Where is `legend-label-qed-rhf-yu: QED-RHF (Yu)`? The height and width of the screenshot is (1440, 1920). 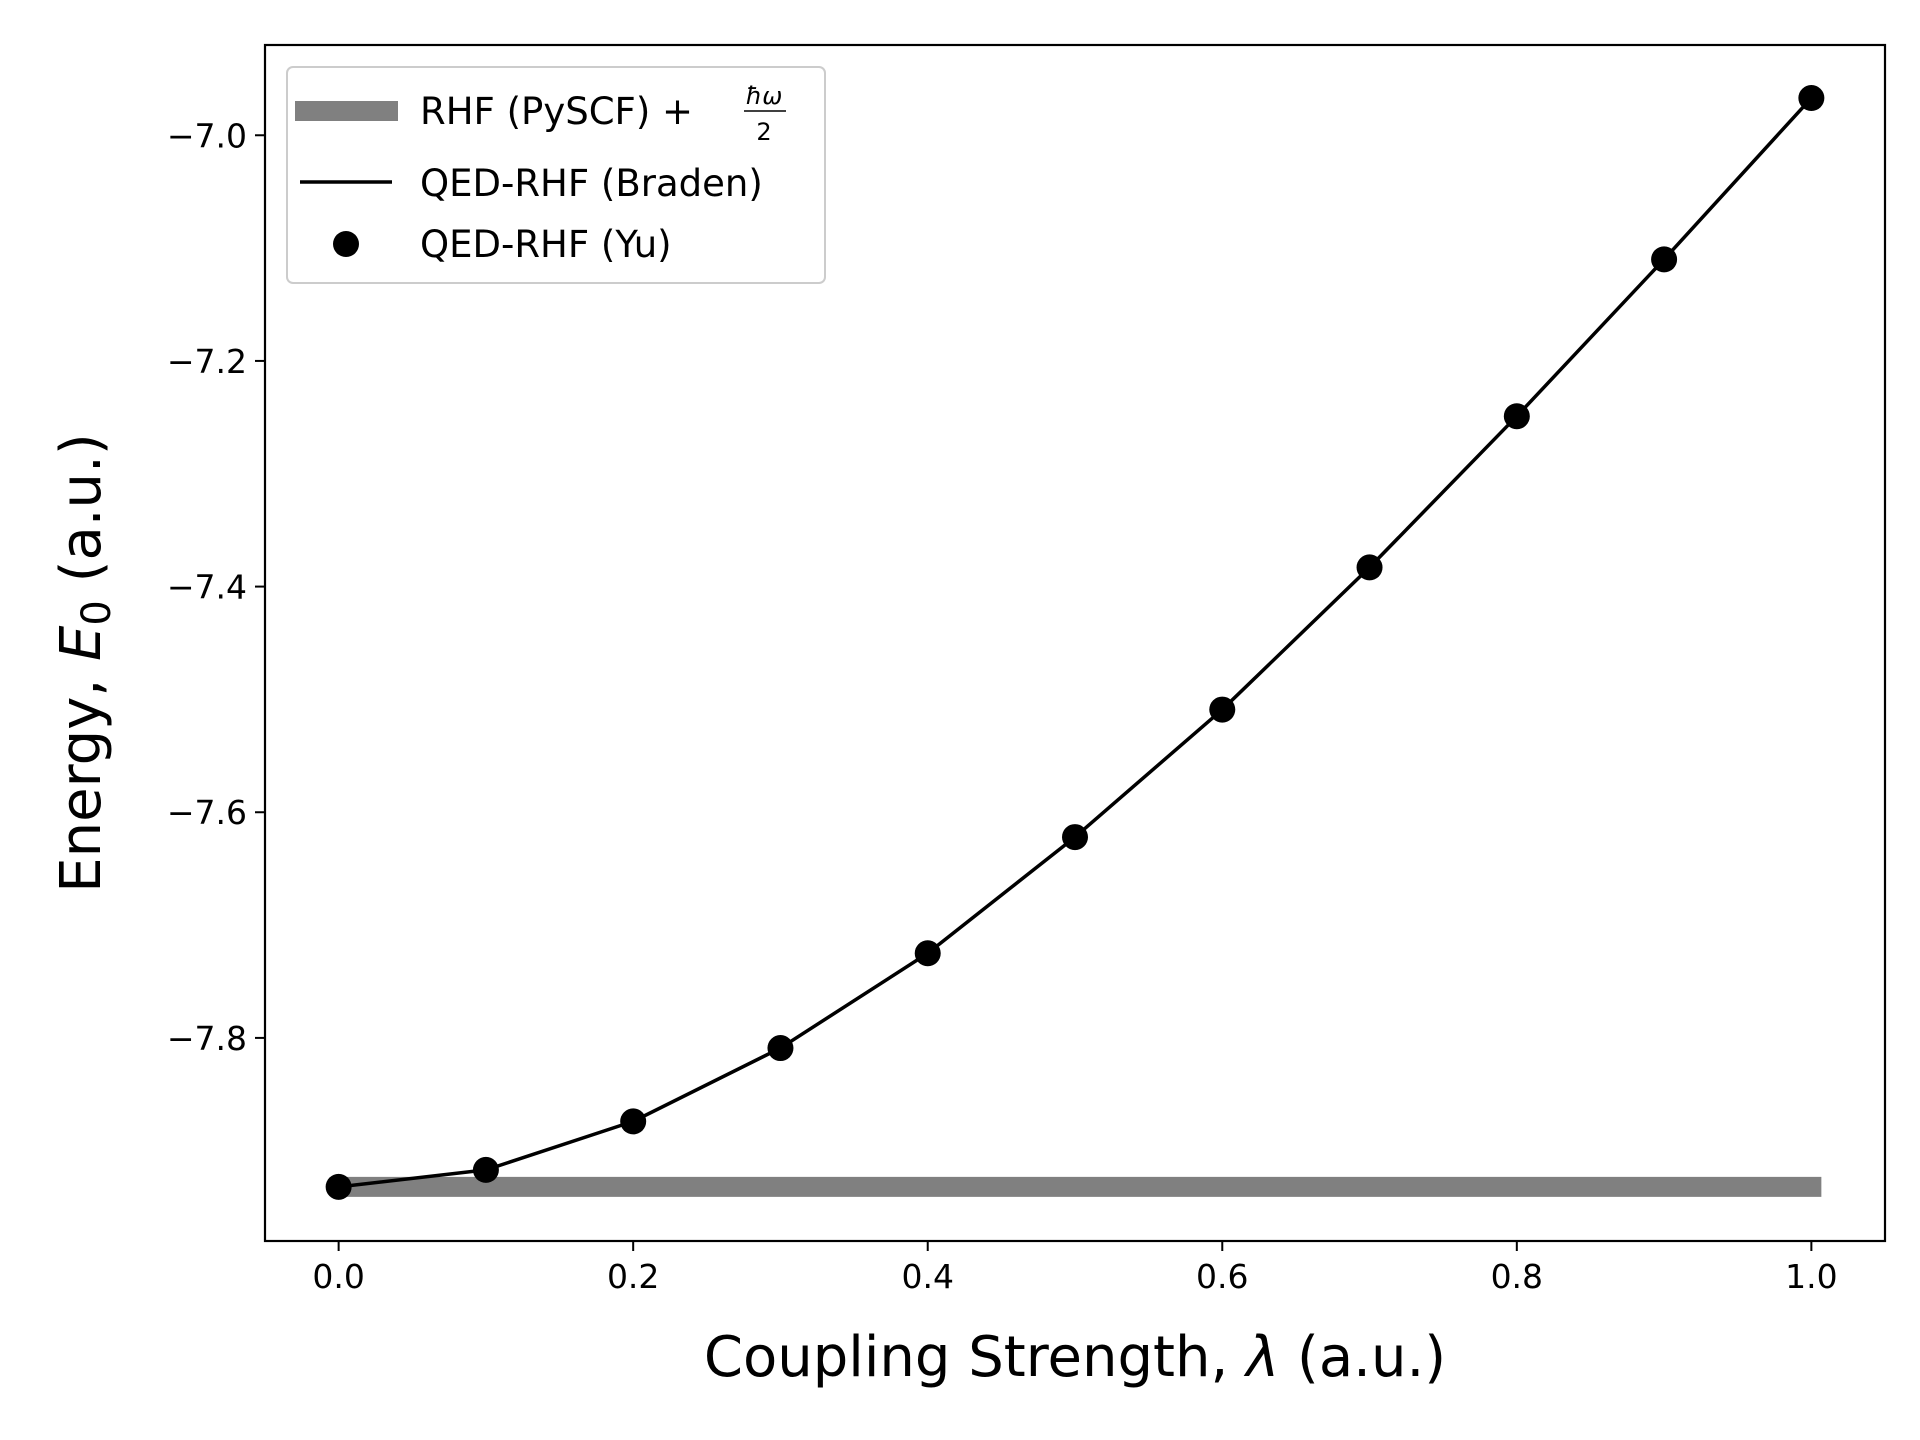 legend-label-qed-rhf-yu: QED-RHF (Yu) is located at coordinates (546, 244).